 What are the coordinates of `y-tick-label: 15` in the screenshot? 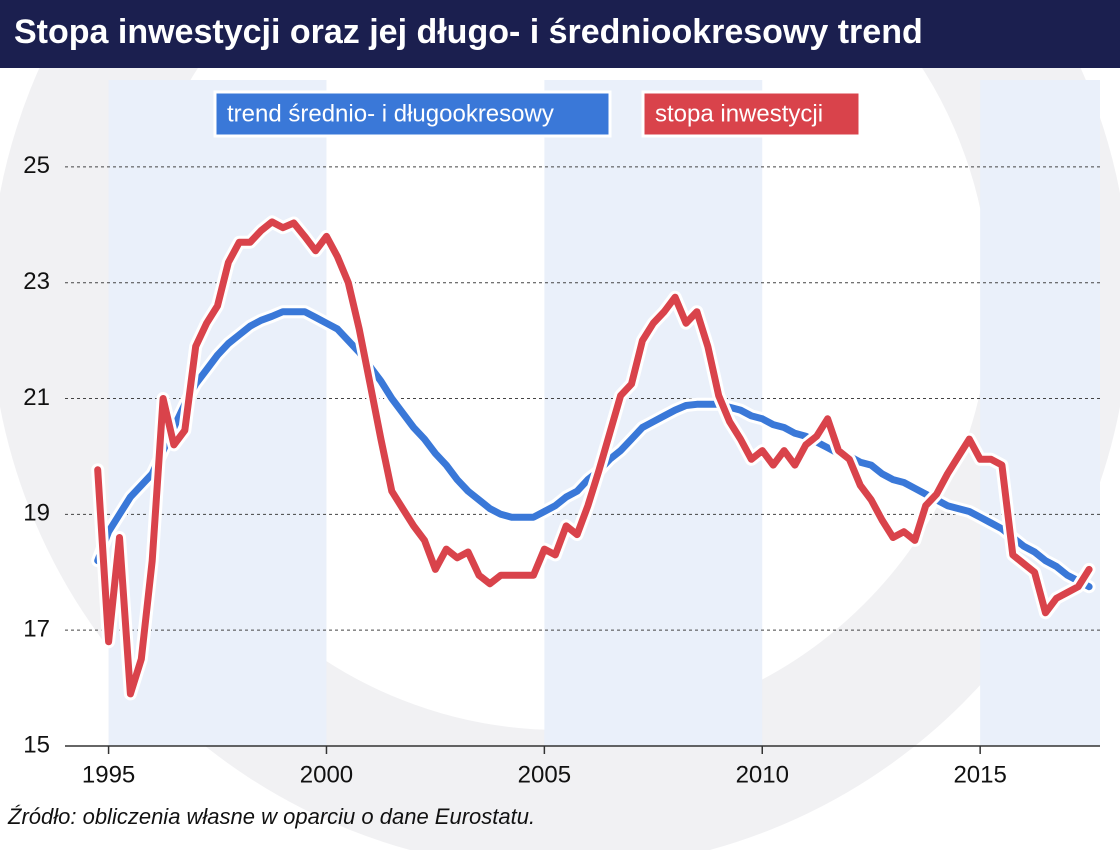 It's located at (36, 744).